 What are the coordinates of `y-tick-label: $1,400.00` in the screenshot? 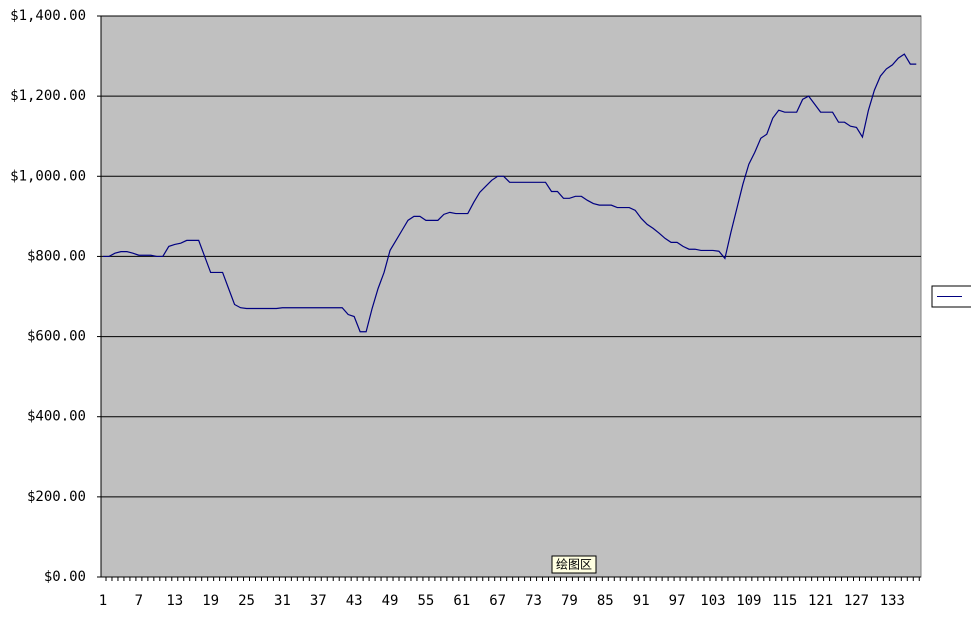 It's located at (48, 16).